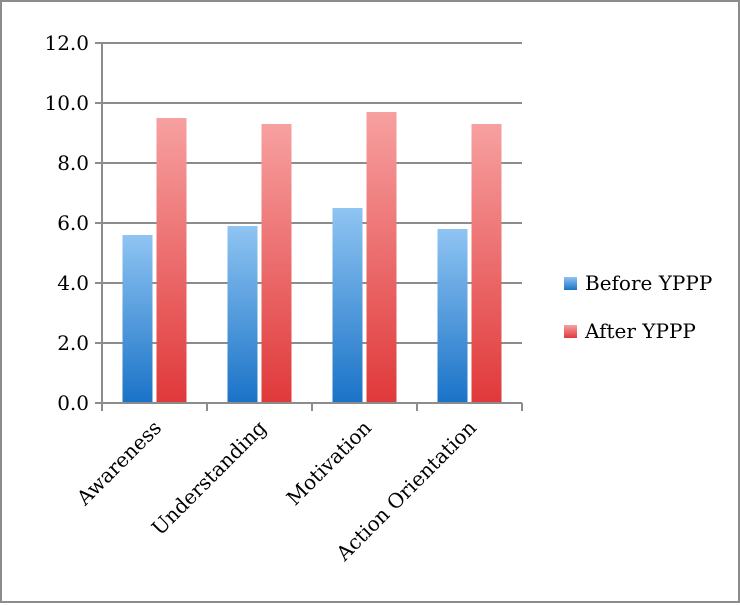 This screenshot has height=605, width=740. I want to click on x-category-label: Awareness, so click(118, 463).